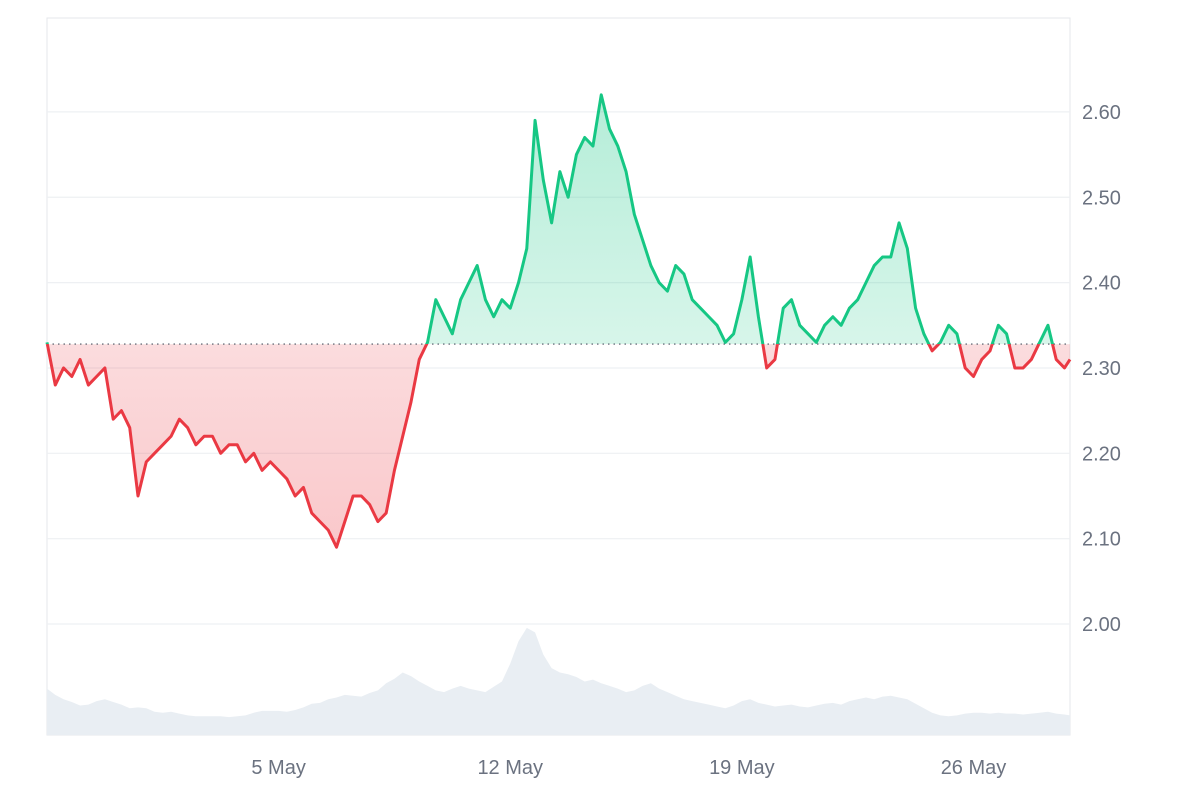  Describe the element at coordinates (1101, 198) in the screenshot. I see `y-tick-label: 2.50` at that location.